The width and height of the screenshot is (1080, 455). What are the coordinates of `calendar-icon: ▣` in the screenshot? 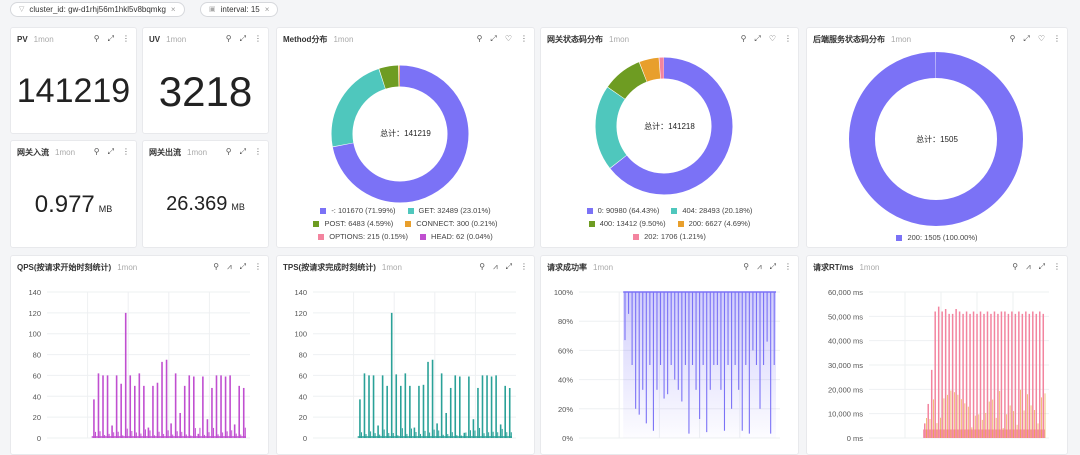 It's located at (212, 9).